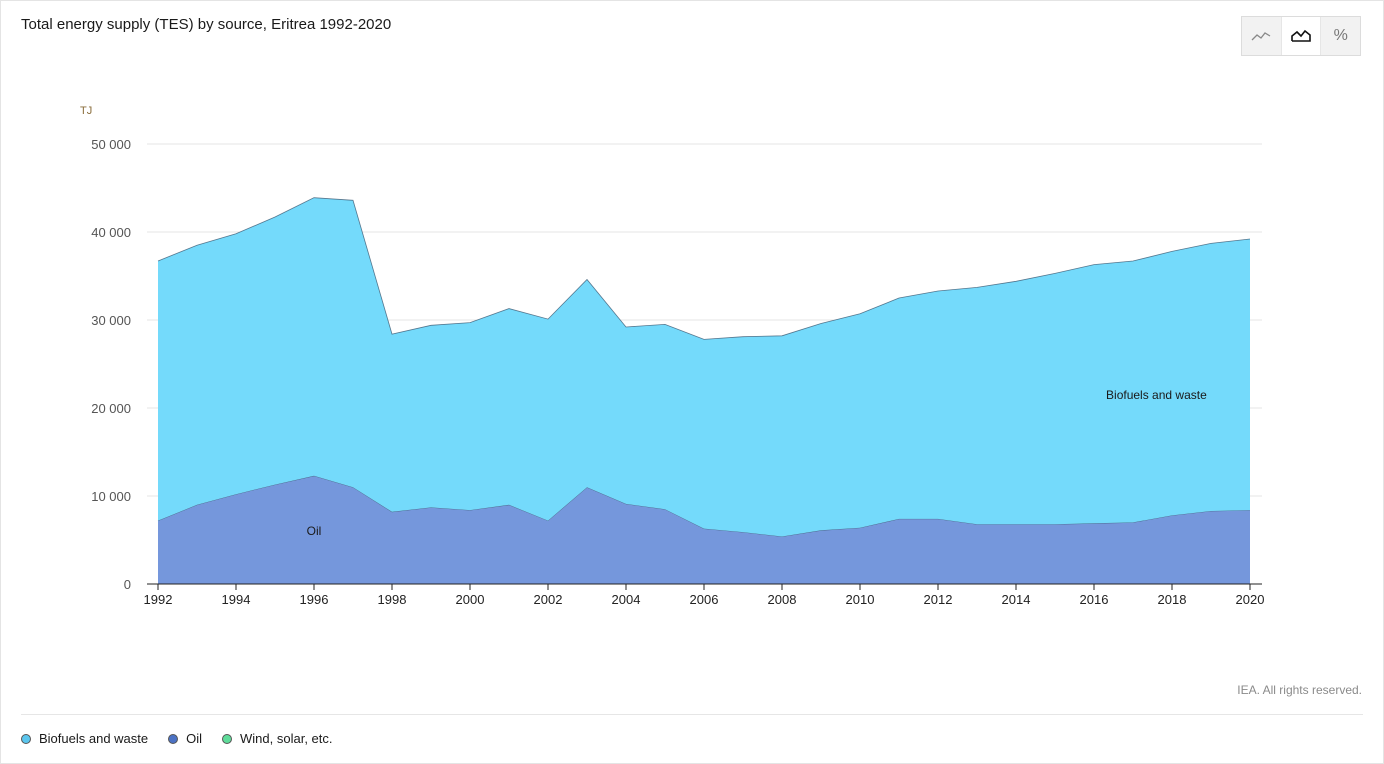 The image size is (1384, 764). I want to click on legend-label-biofuels: Biofuels and waste, so click(94, 738).